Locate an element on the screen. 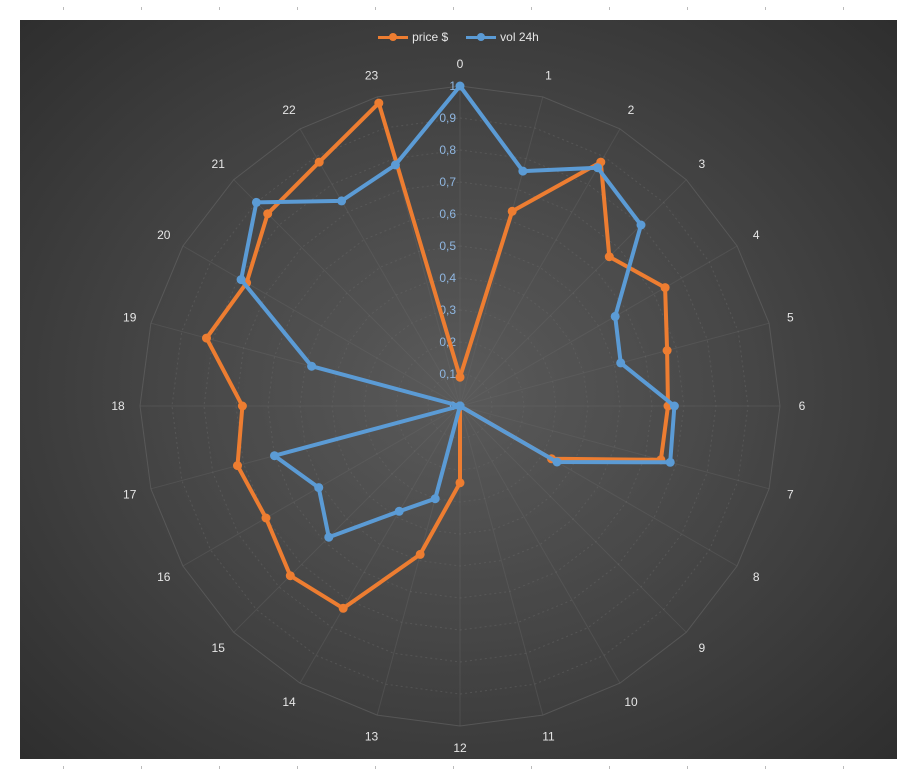 The height and width of the screenshot is (779, 918). category-label: 16 is located at coordinates (164, 577).